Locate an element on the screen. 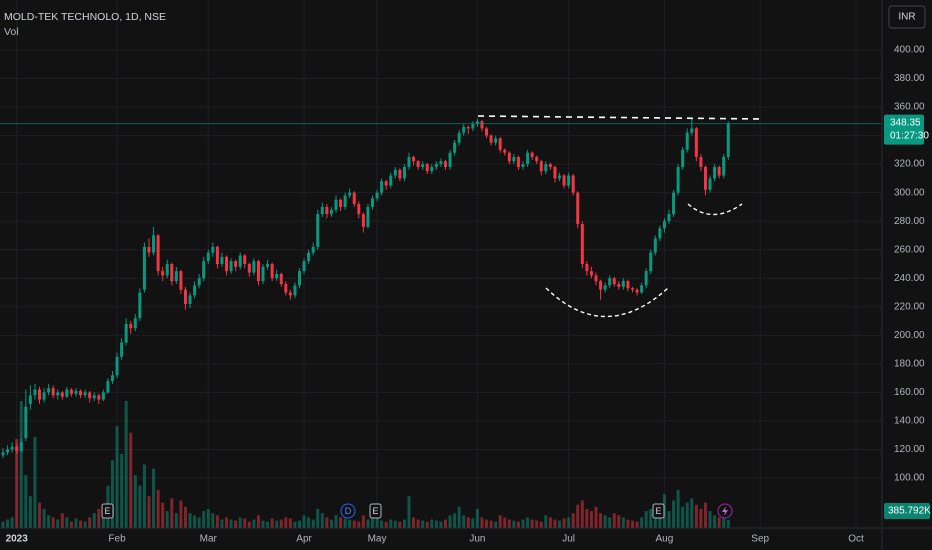 This screenshot has height=550, width=932. x-tick-label: 2023 is located at coordinates (17, 539).